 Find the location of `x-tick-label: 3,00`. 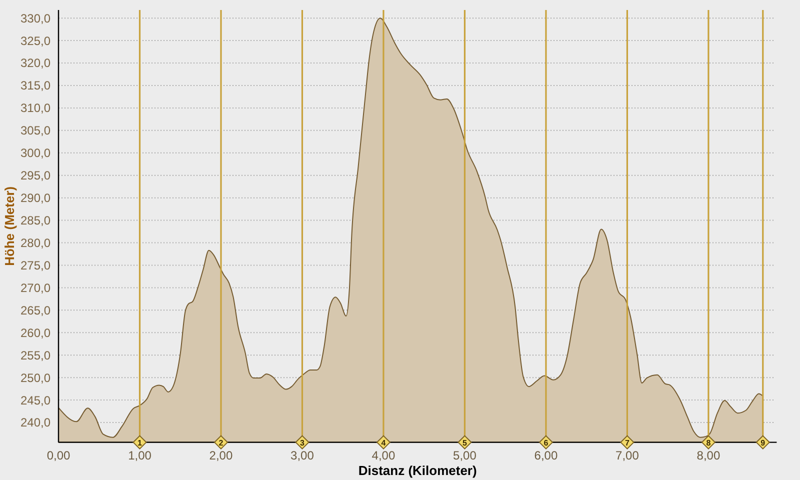

x-tick-label: 3,00 is located at coordinates (302, 455).